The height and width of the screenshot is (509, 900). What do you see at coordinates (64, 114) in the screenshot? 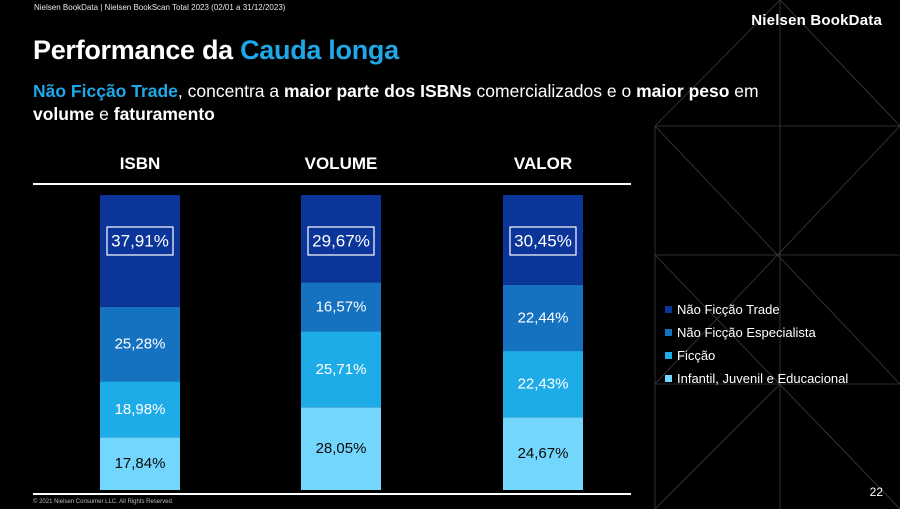
I see `subtitle-bold: volume` at bounding box center [64, 114].